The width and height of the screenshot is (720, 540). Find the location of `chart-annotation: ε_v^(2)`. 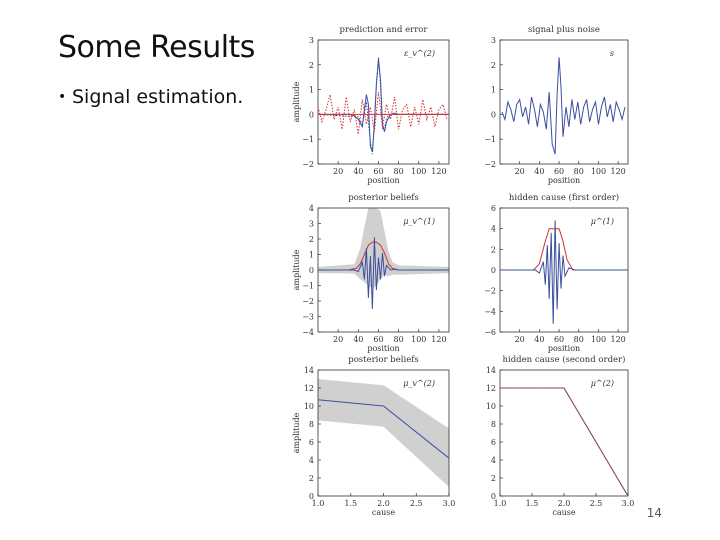

chart-annotation: ε_v^(2) is located at coordinates (419, 53).